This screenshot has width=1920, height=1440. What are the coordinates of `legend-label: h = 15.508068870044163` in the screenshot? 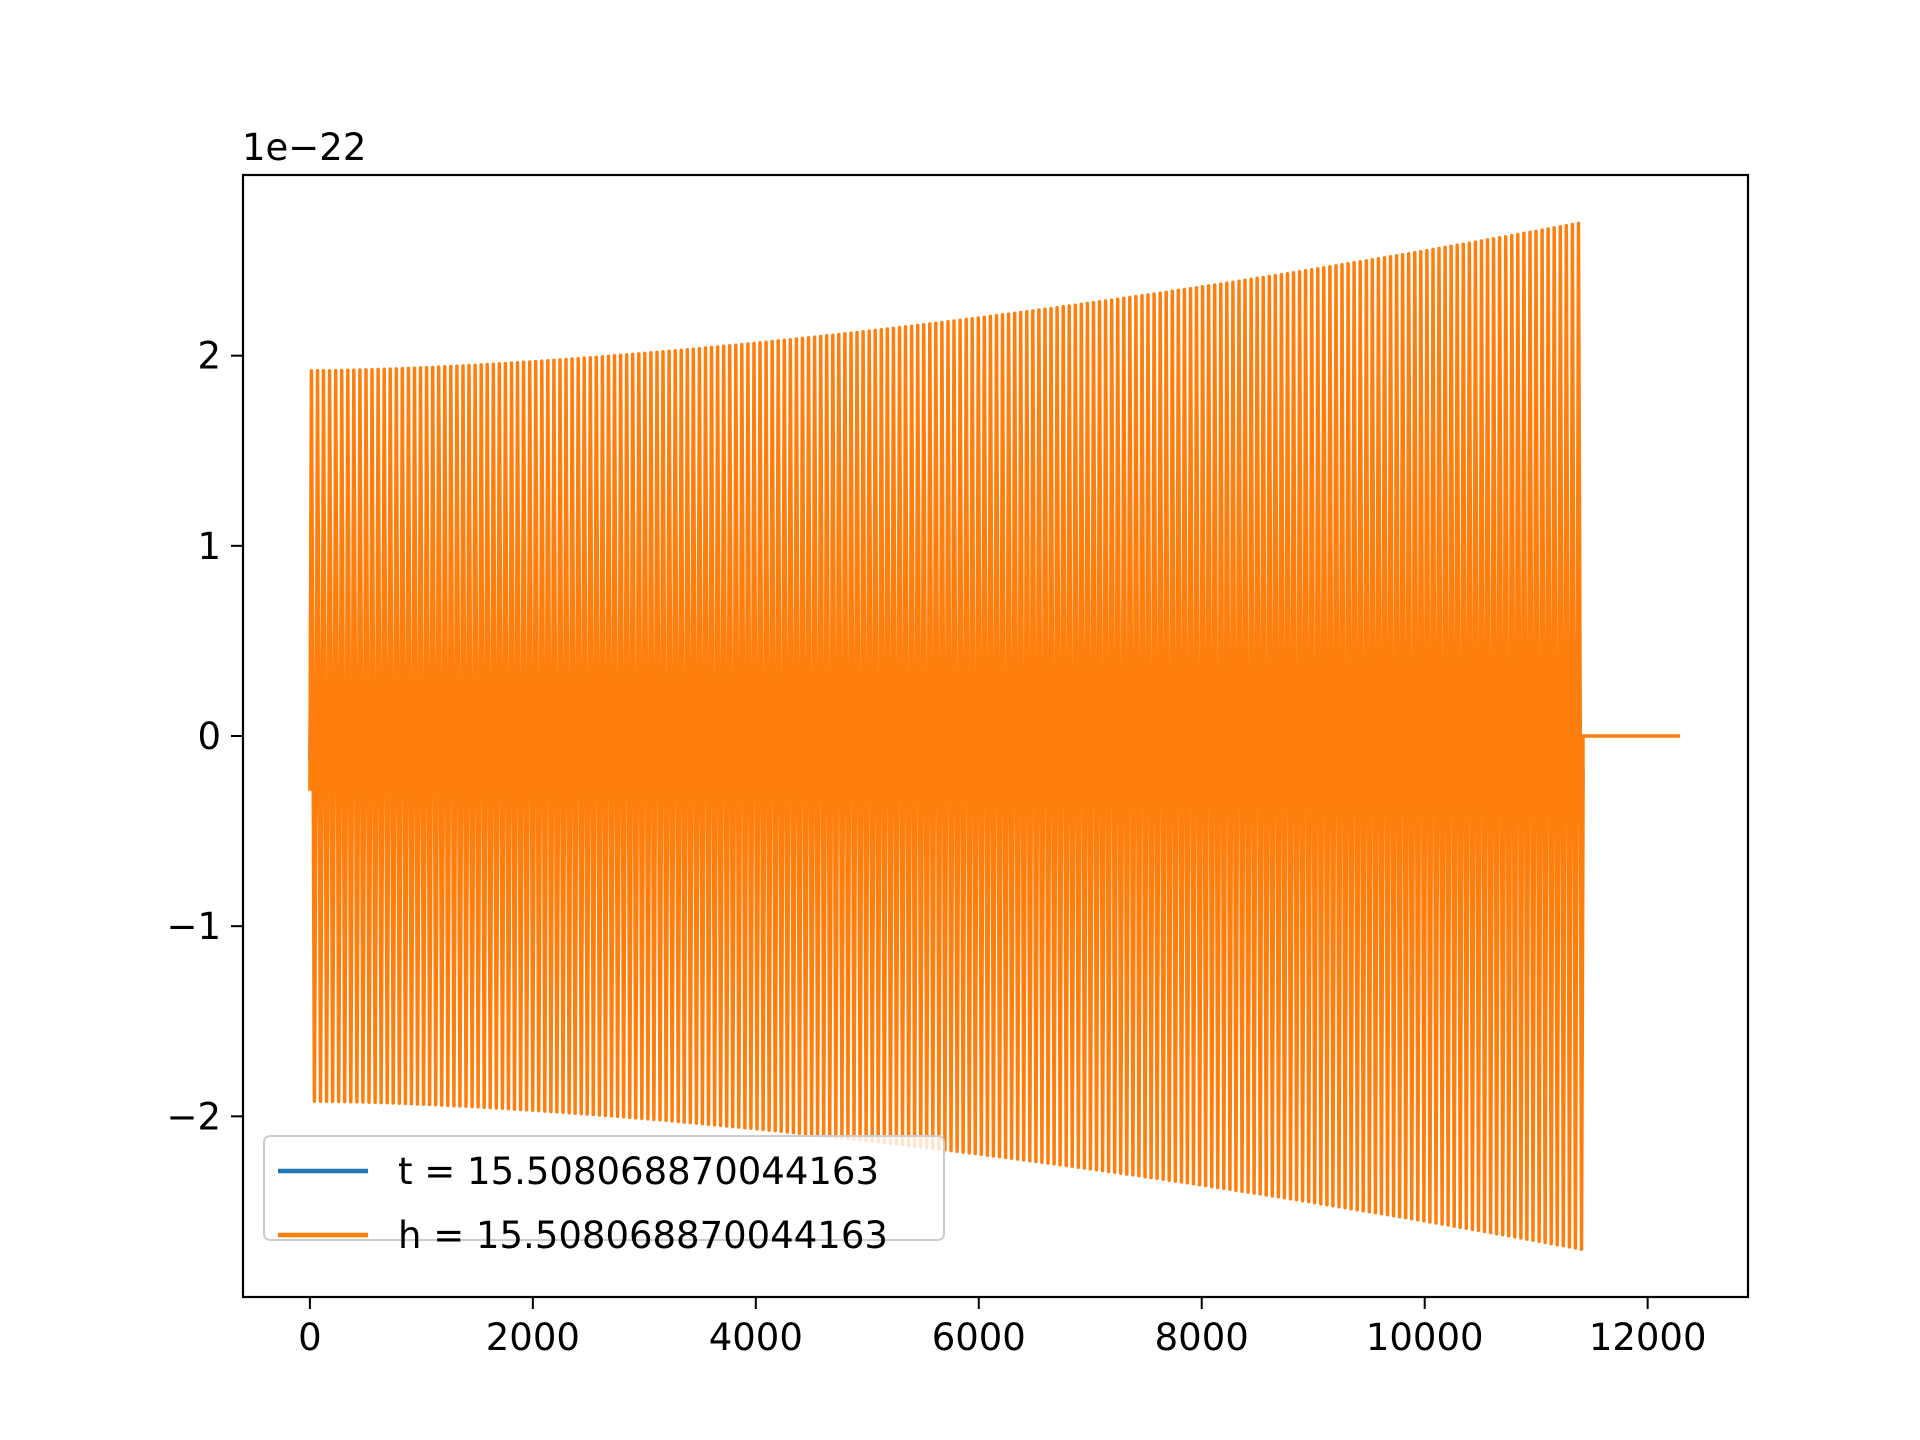 It's located at (643, 1235).